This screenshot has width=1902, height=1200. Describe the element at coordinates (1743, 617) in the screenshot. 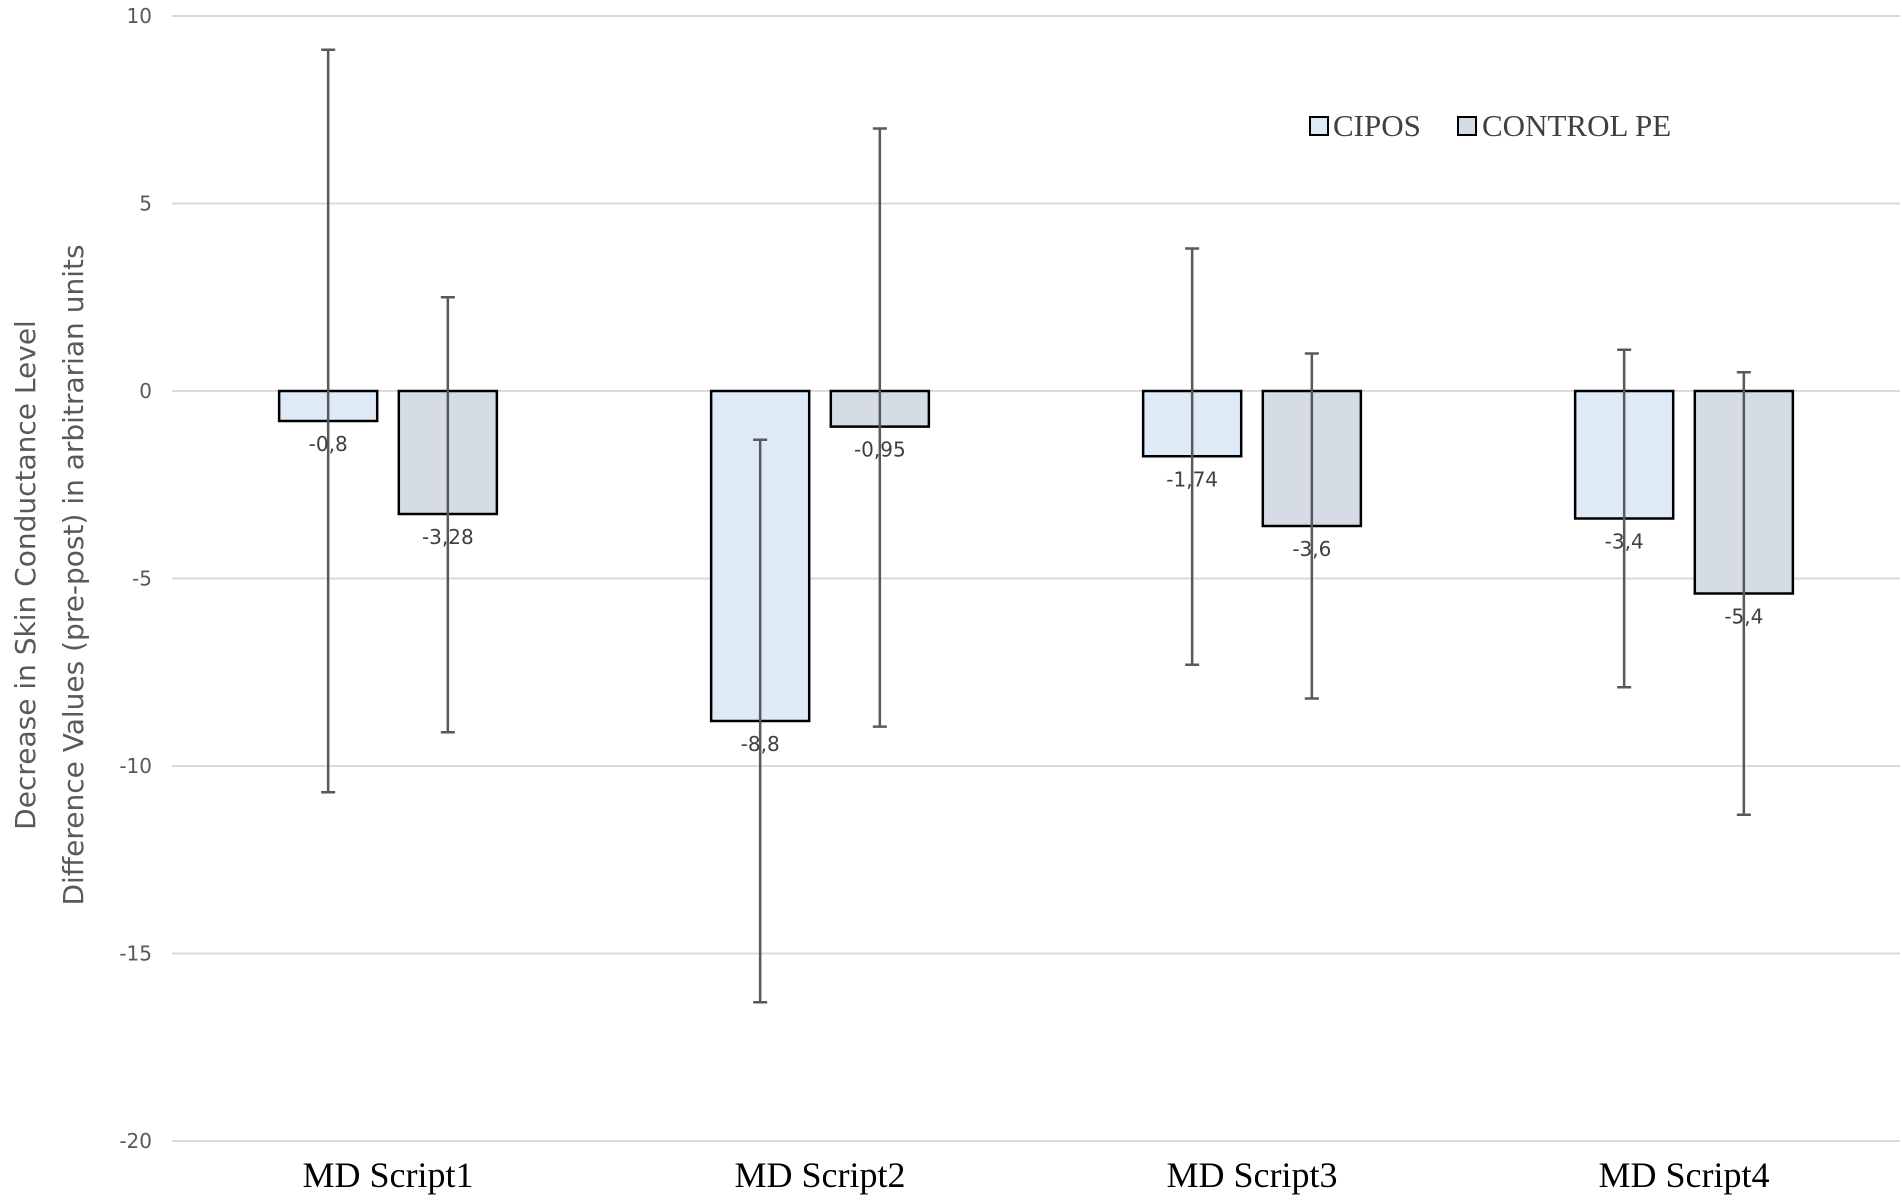

I see `data-label-control-pe: -5,4` at that location.